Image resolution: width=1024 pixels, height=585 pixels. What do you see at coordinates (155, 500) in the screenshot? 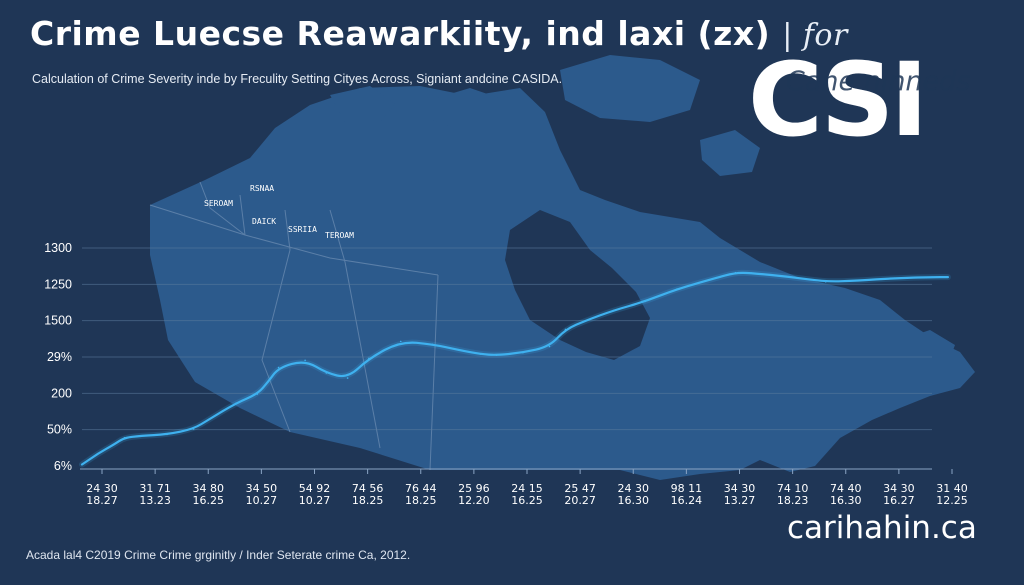
I see `x-tick-label: 13.23` at bounding box center [155, 500].